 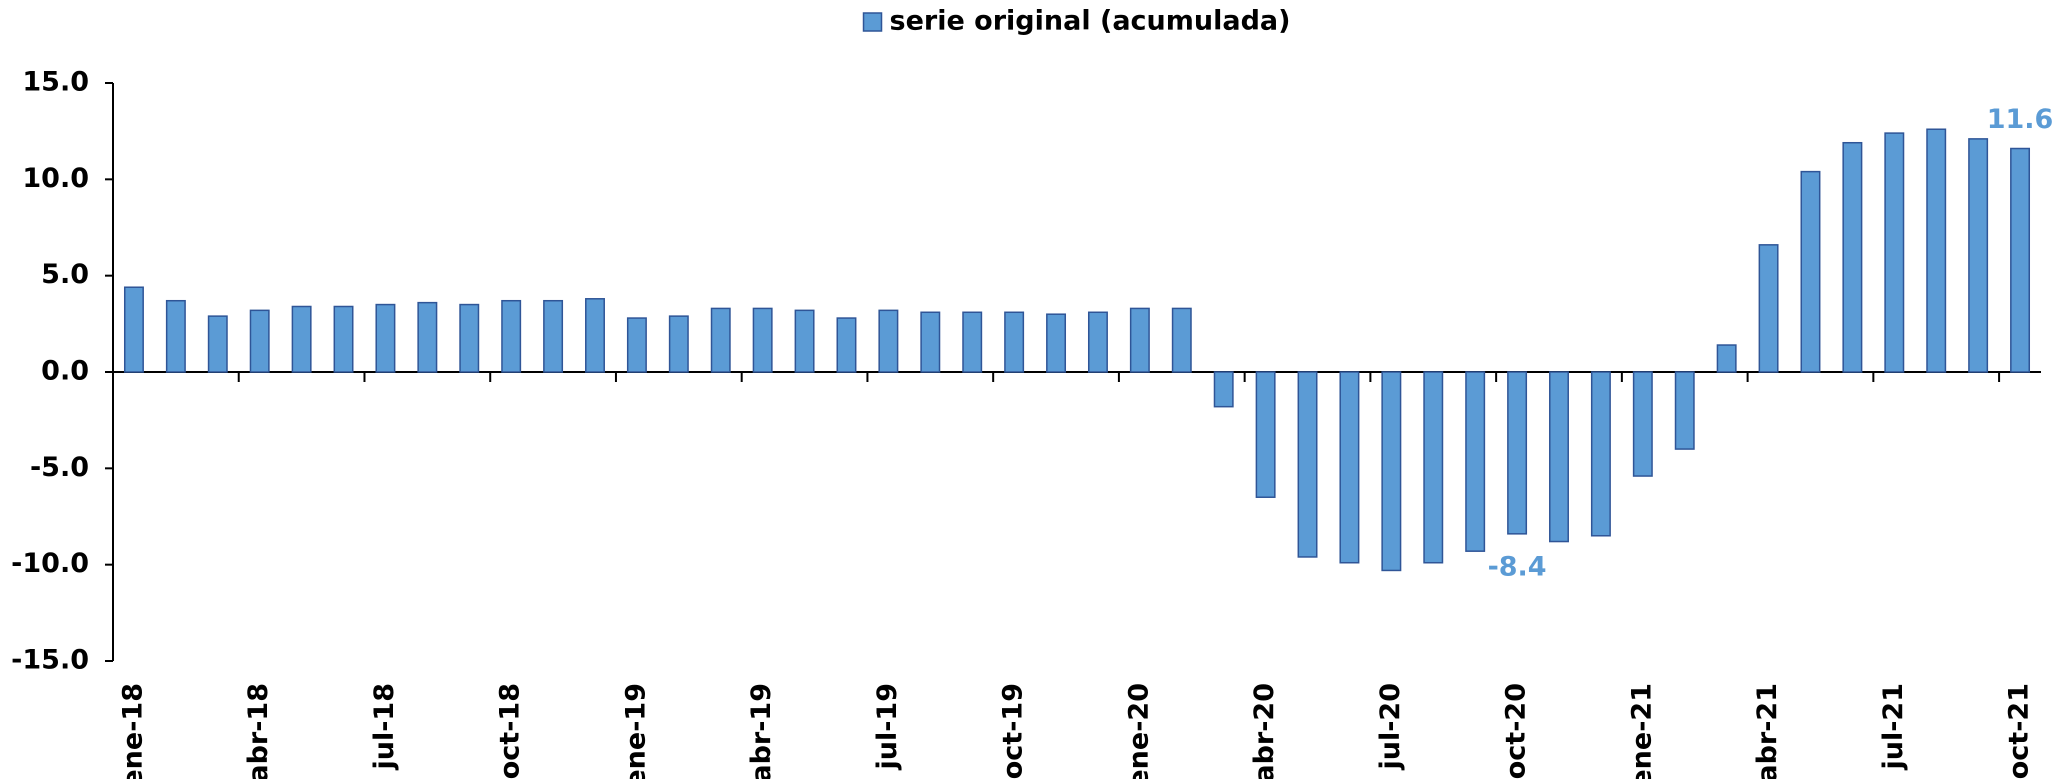 What do you see at coordinates (1090, 21) in the screenshot?
I see `legend-label: serie original (acumulada)` at bounding box center [1090, 21].